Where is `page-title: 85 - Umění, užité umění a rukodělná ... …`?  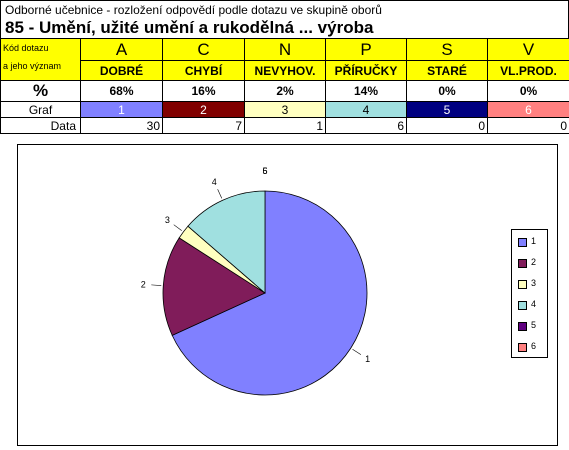
page-title: 85 - Umění, užité umění a rukodělná ... … is located at coordinates (189, 27).